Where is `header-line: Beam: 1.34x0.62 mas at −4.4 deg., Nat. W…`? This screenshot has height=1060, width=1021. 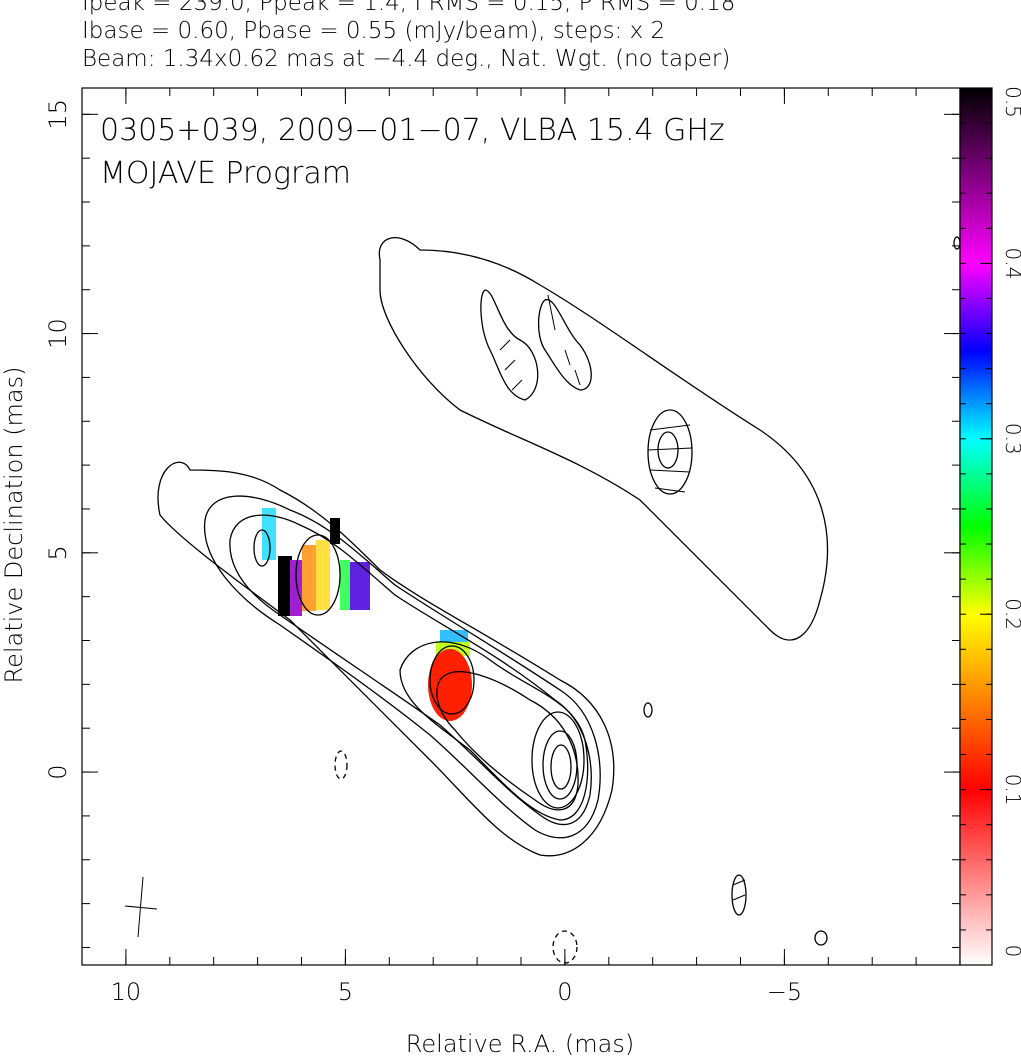
header-line: Beam: 1.34x0.62 mas at −4.4 deg., Nat. W… is located at coordinates (406, 59).